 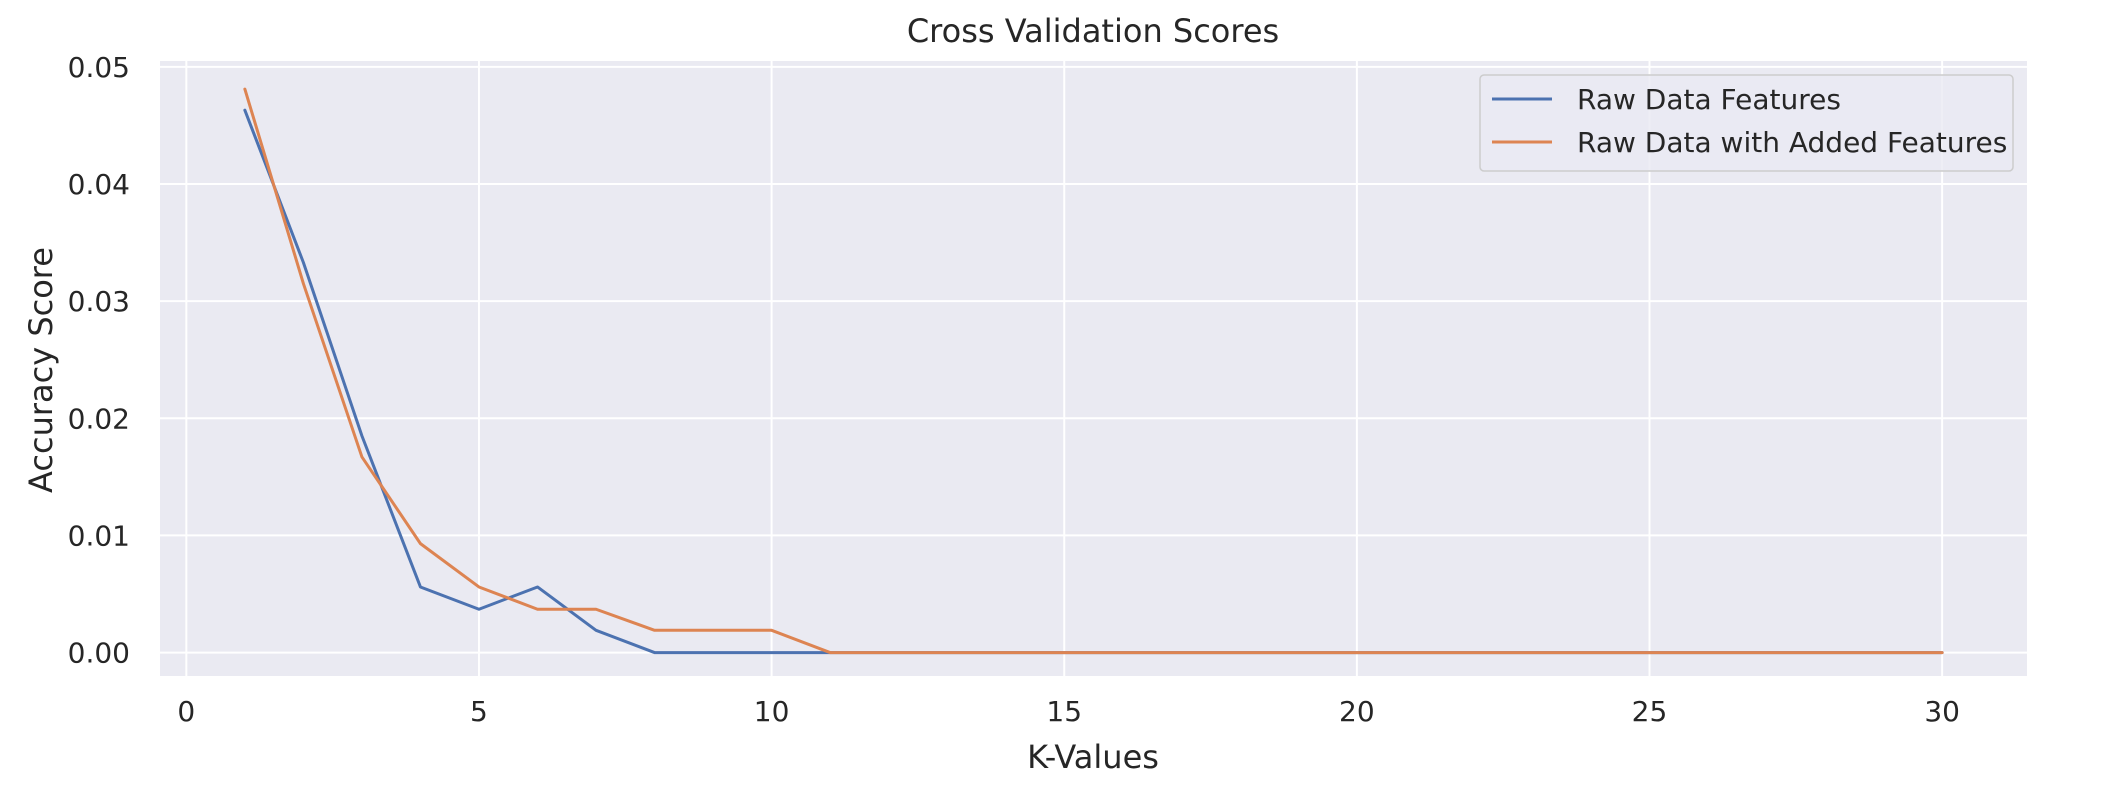 I want to click on x-tick-labels: 0 5 10 15 20 25 30, so click(x=1068, y=711).